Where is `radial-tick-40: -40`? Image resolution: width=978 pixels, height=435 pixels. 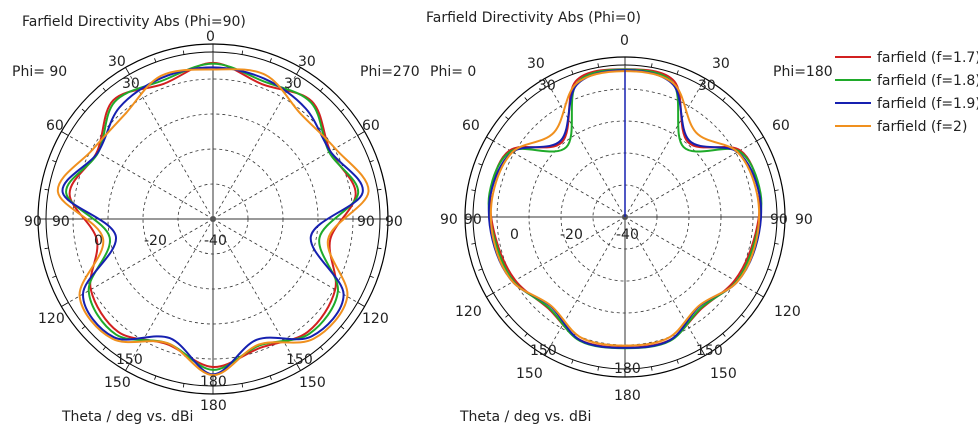
radial-tick-40: -40 is located at coordinates (627, 235).